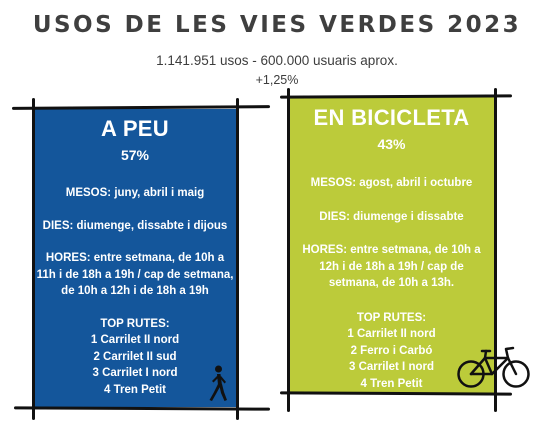 This screenshot has height=427, width=554. I want to click on bike-route-item: 1 Carrilet II nord, so click(391, 334).